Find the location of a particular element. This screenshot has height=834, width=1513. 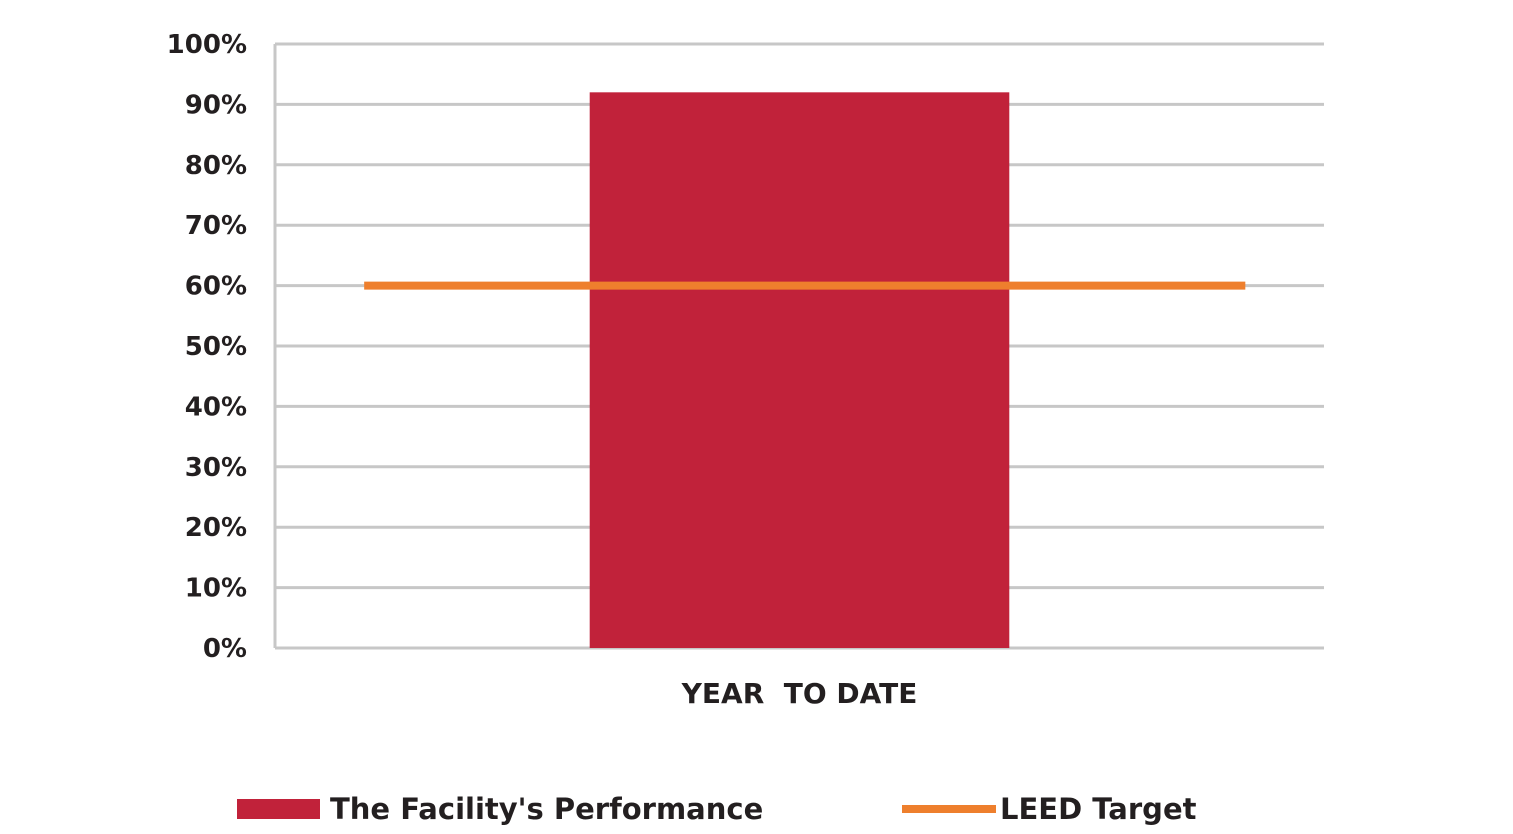

legend-label: The Facility's Performance is located at coordinates (546, 809).